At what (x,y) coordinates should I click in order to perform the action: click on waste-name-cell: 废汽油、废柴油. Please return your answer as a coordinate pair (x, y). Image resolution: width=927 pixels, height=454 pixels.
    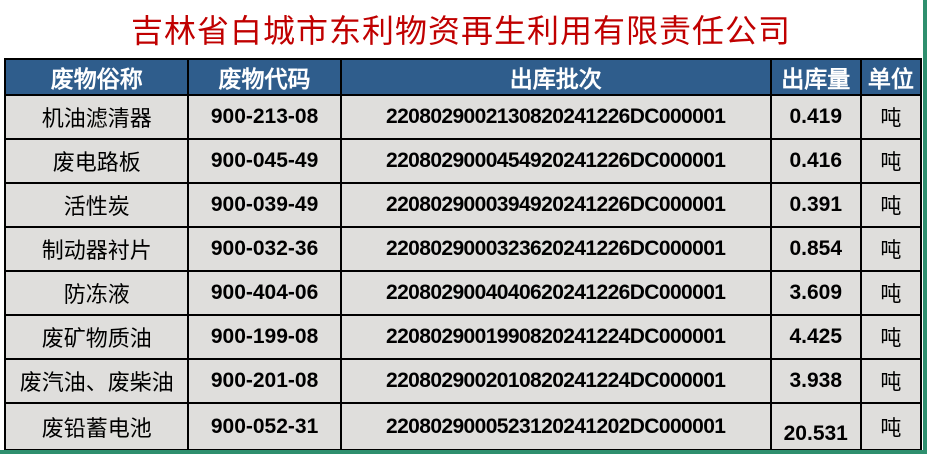
    Looking at the image, I should click on (96, 381).